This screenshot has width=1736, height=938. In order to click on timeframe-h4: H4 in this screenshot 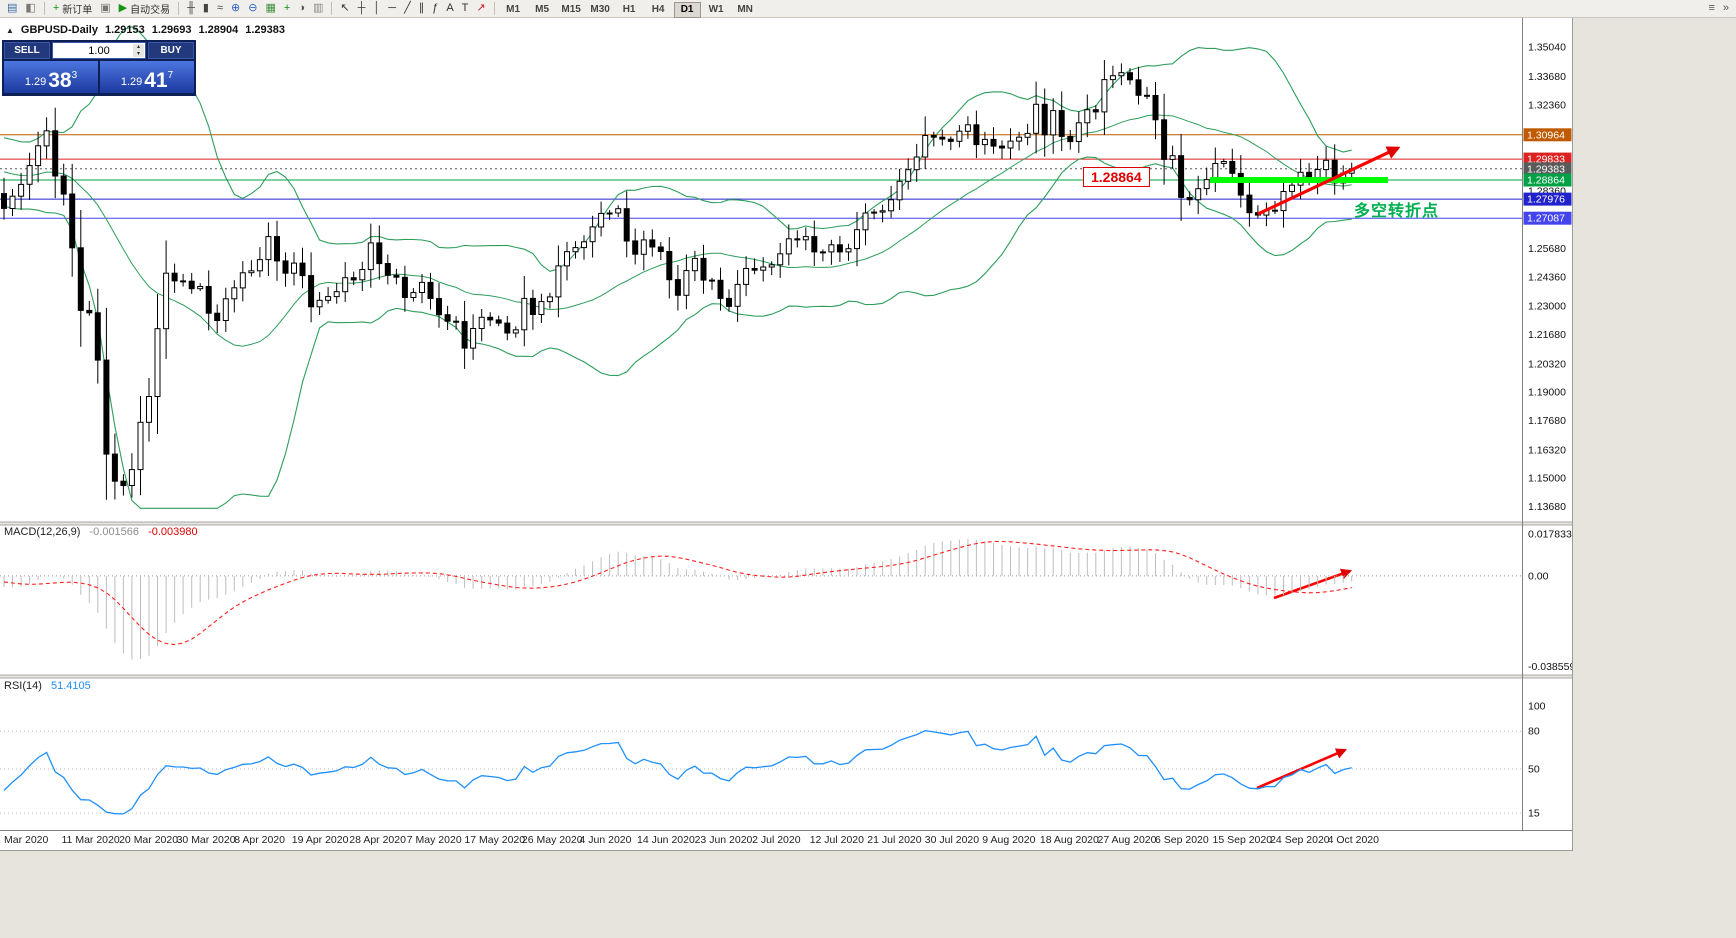, I will do `click(658, 9)`.